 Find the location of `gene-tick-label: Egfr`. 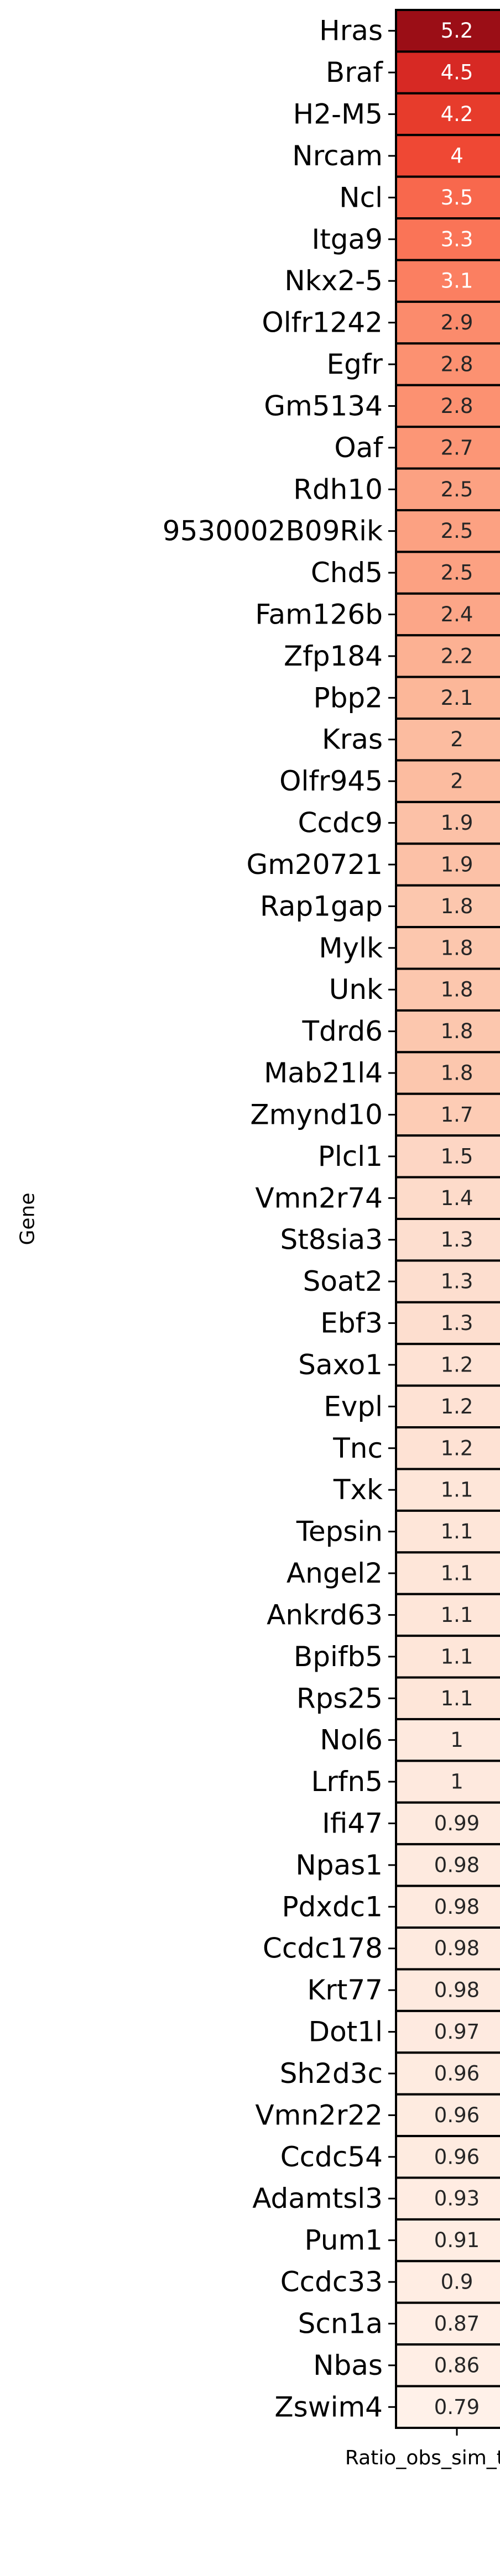

gene-tick-label: Egfr is located at coordinates (355, 364).